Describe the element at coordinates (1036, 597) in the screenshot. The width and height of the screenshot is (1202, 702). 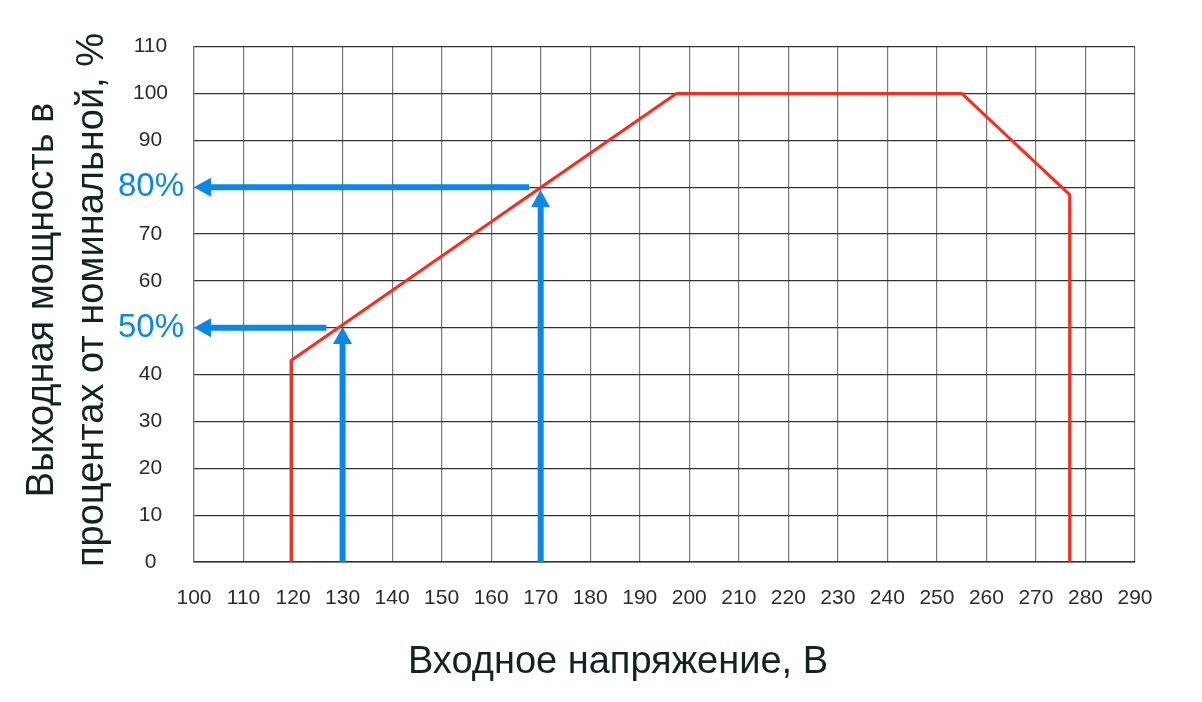
I see `x-tick-label: 270` at that location.